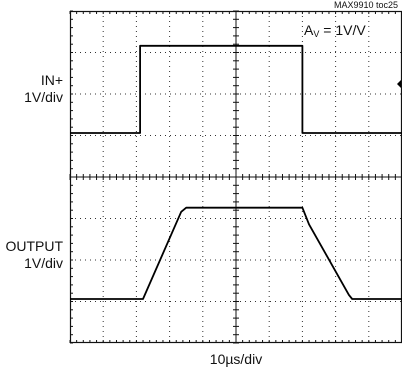  I want to click on channel-2-scale: 1V/div, so click(43, 263).